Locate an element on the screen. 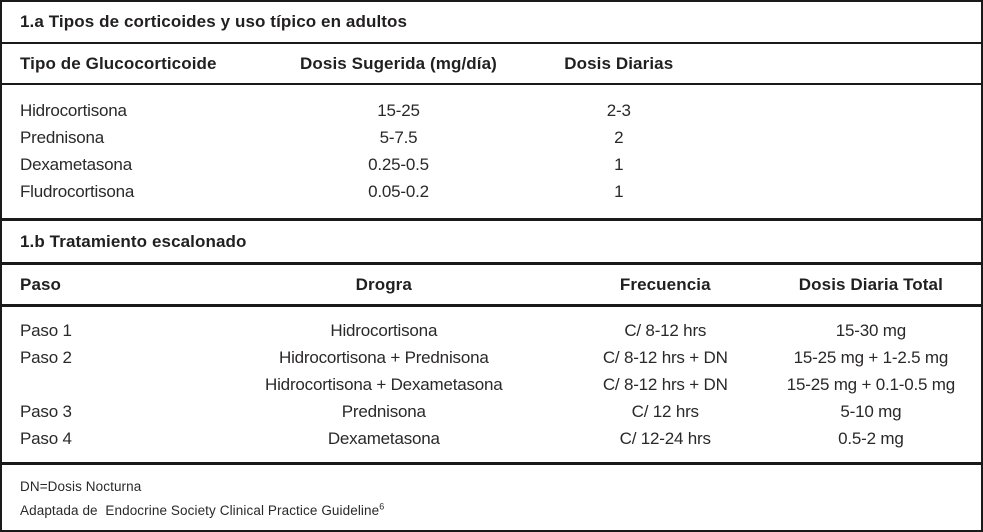 The height and width of the screenshot is (532, 983). footnote-citation-superscript: 6 is located at coordinates (382, 506).